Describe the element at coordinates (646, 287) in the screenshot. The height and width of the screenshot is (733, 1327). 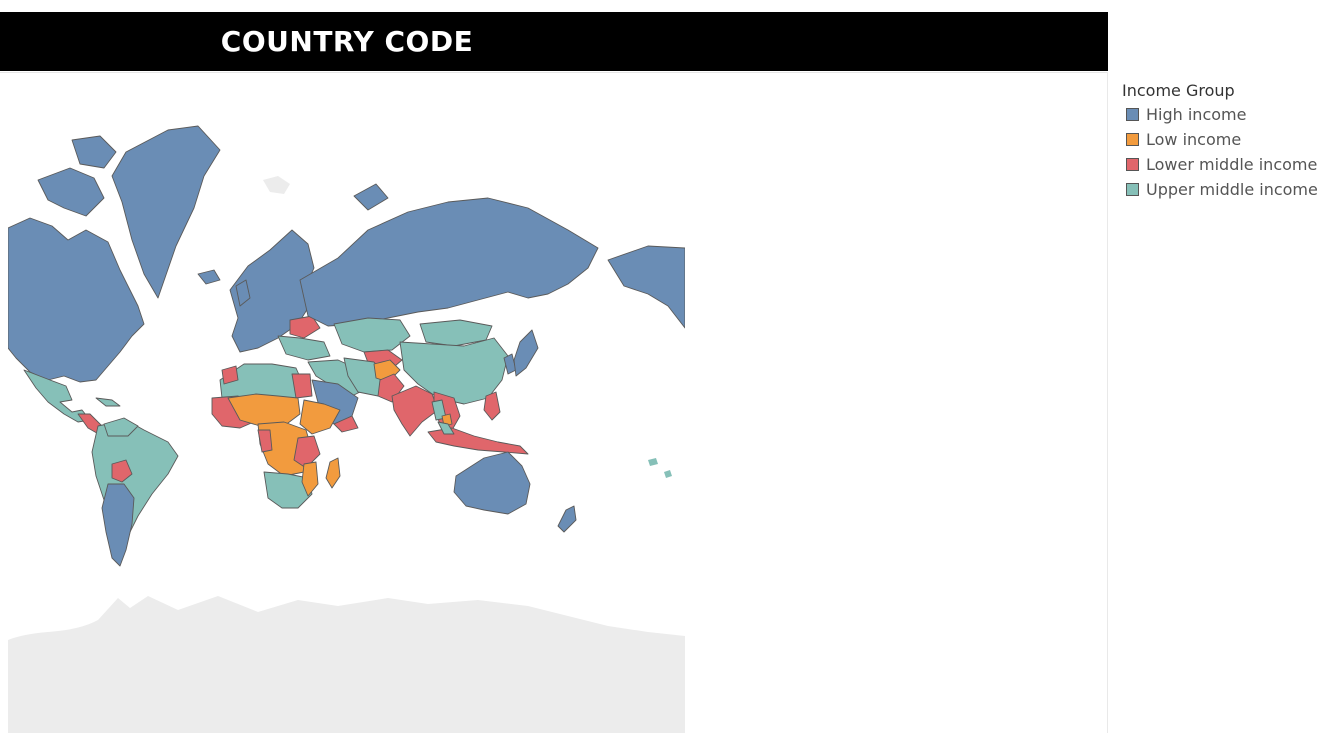
I see `region-alaska-east` at that location.